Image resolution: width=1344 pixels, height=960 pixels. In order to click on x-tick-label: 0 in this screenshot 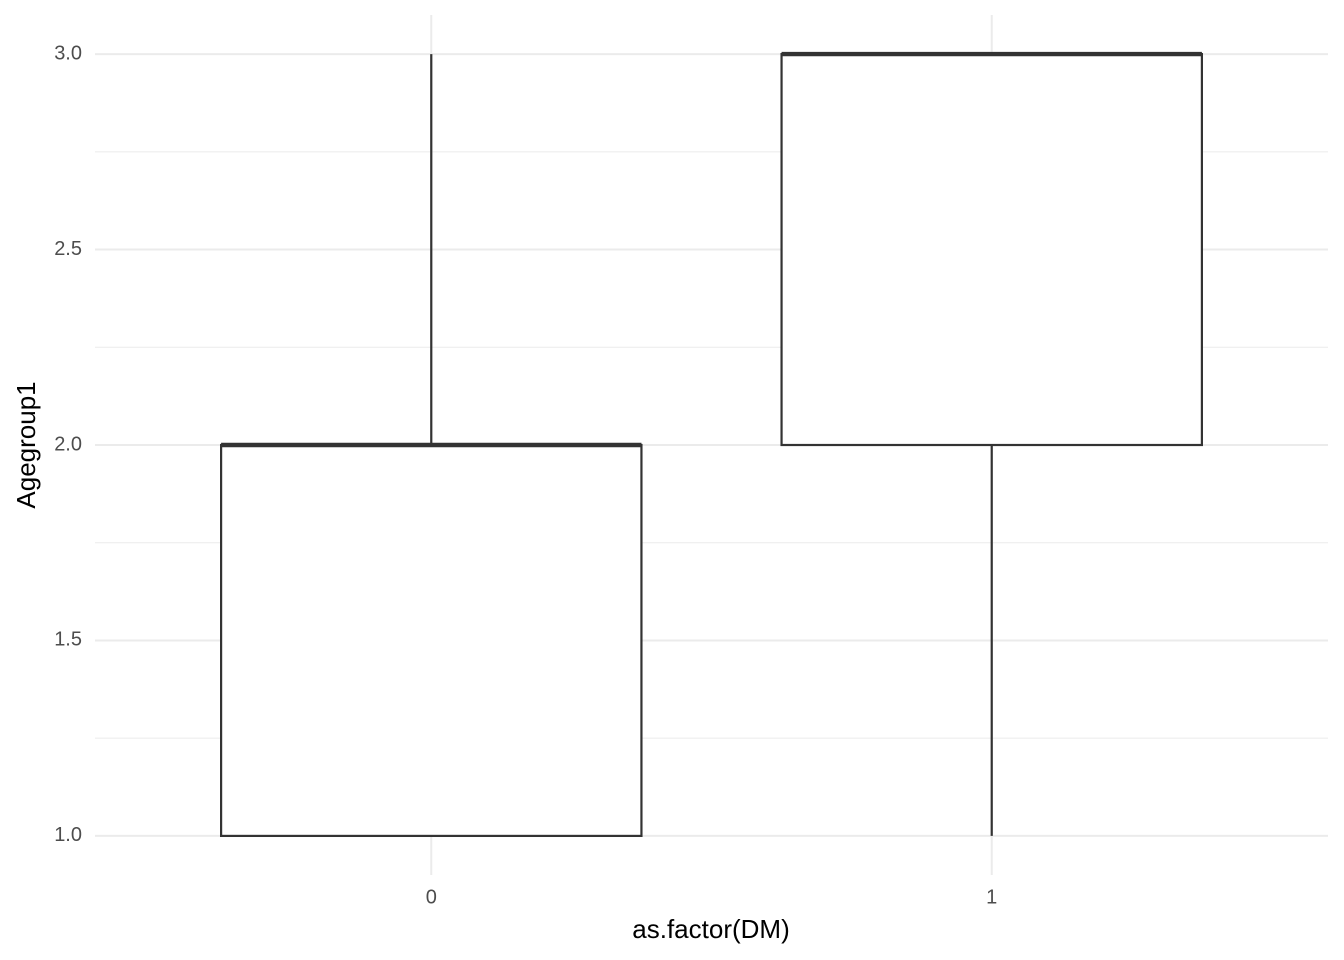, I will do `click(431, 897)`.